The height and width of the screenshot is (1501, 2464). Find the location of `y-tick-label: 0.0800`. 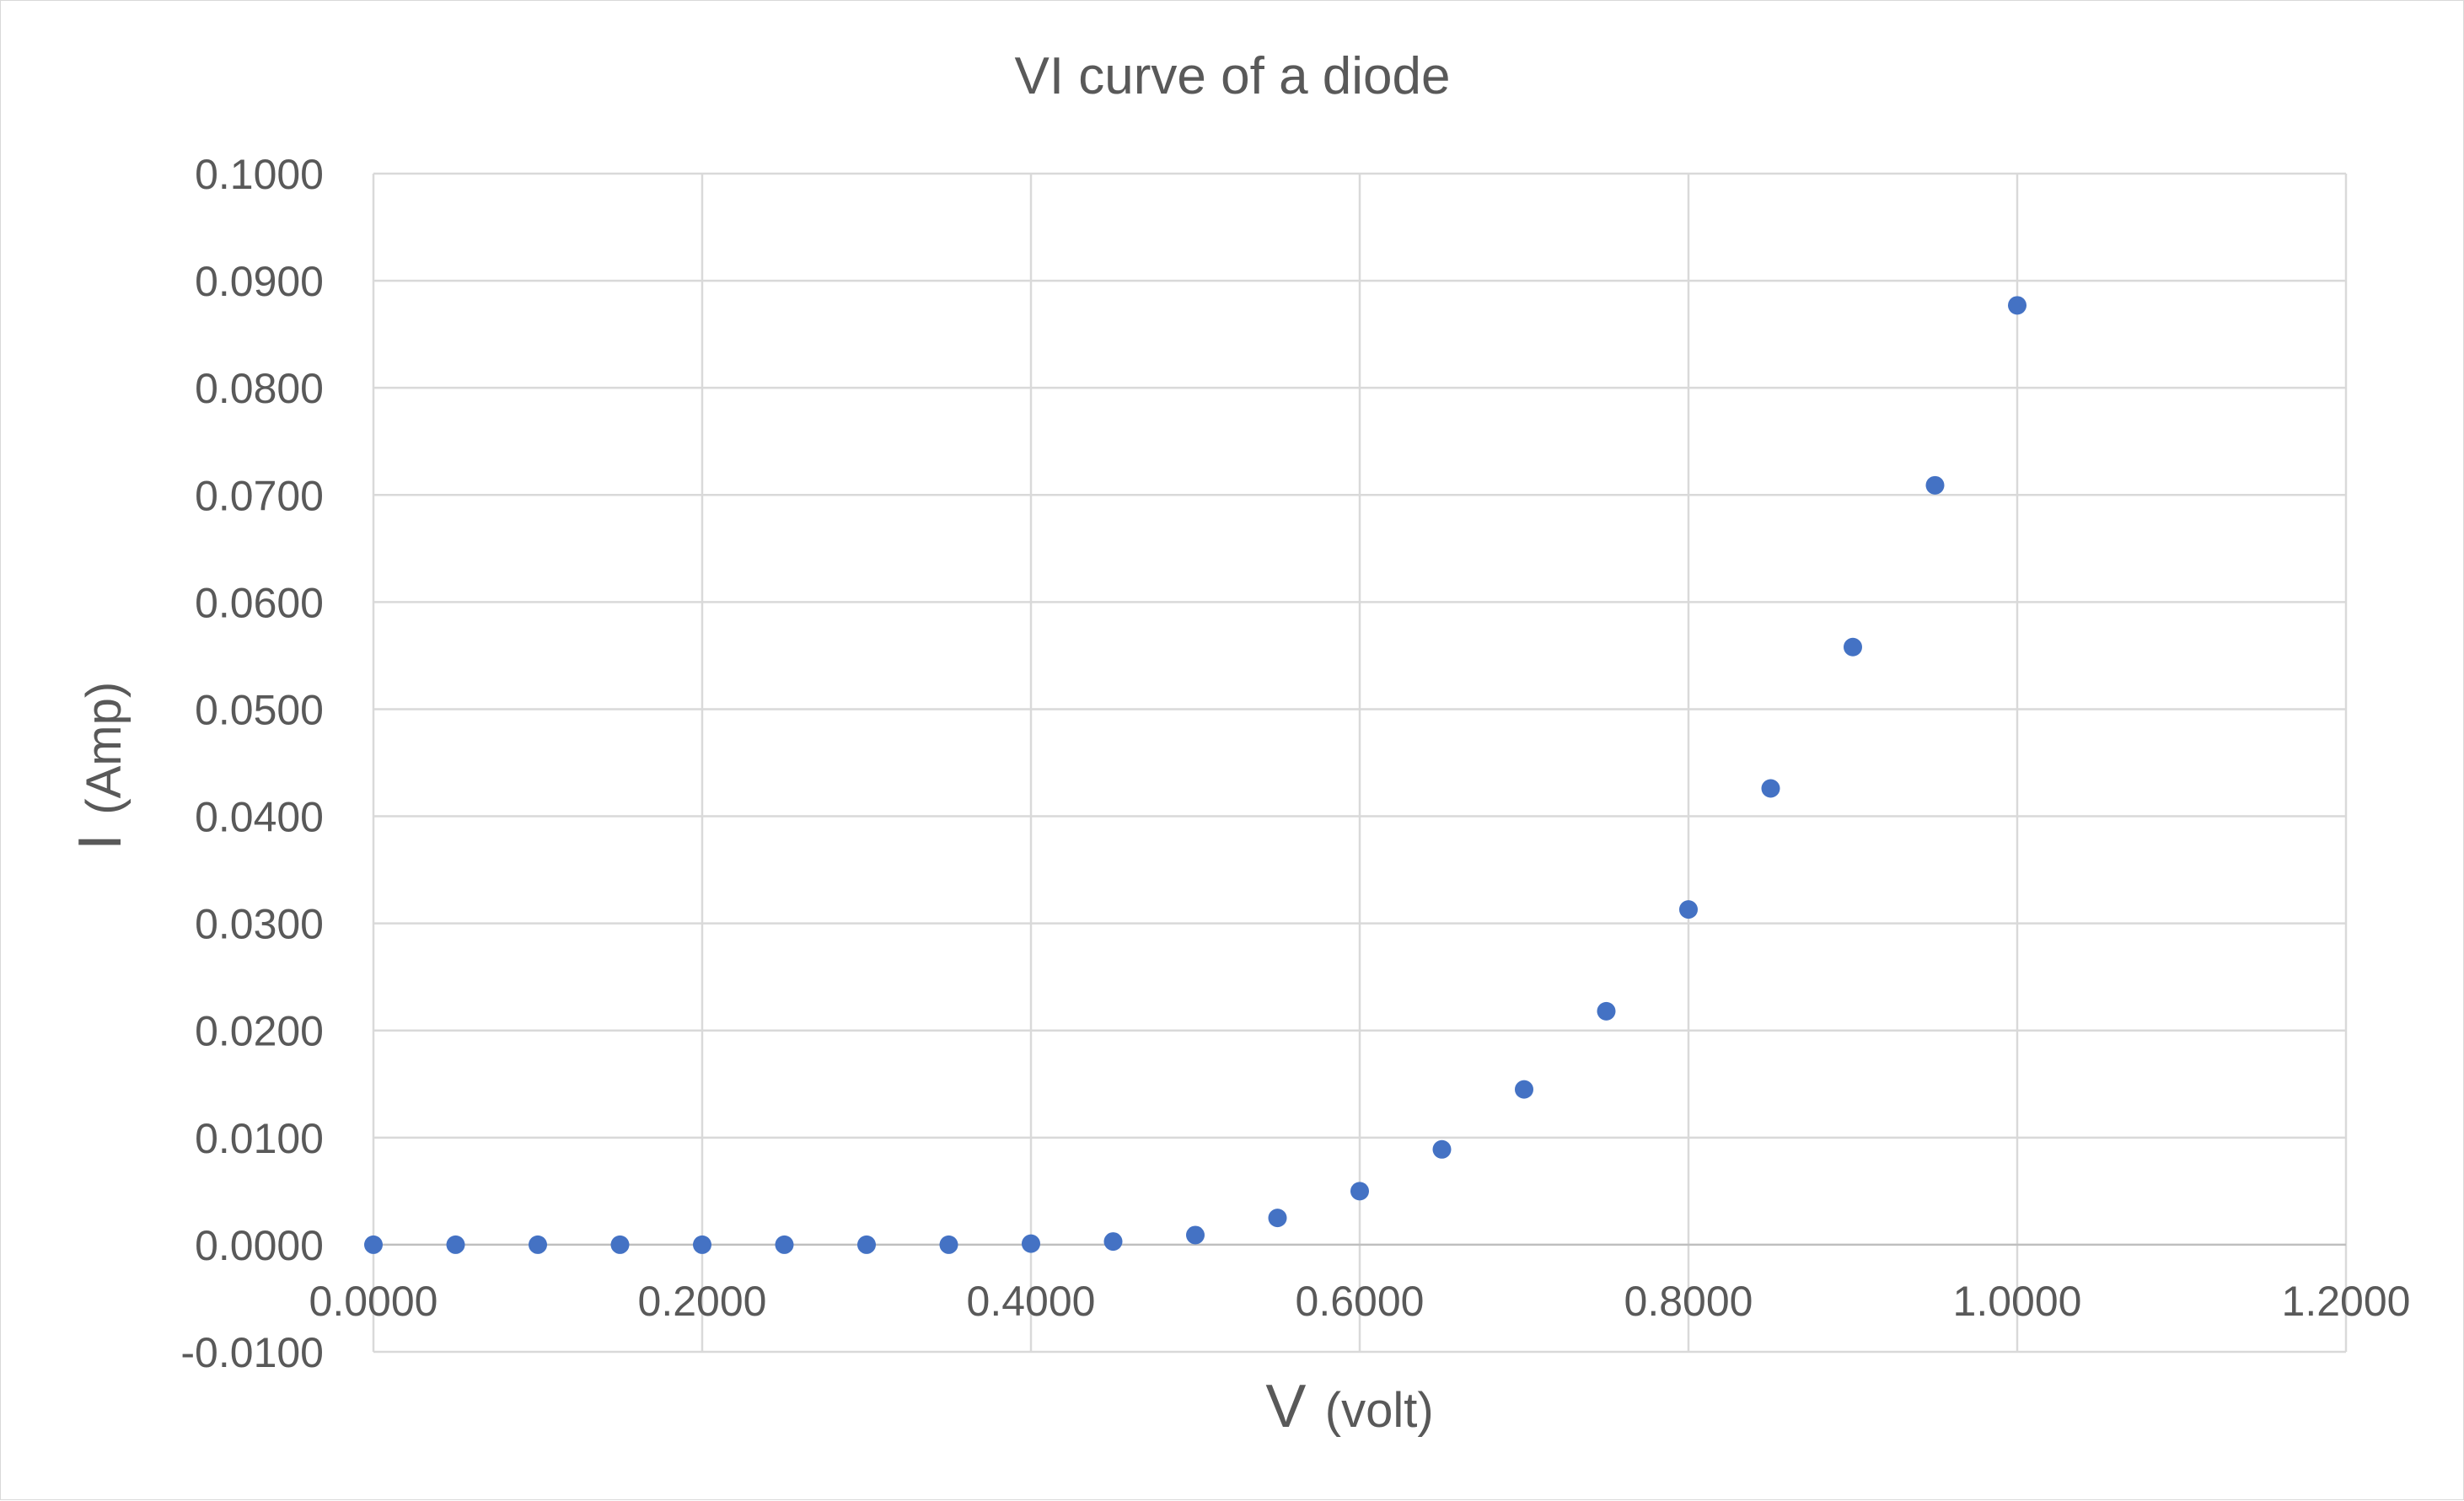

y-tick-label: 0.0800 is located at coordinates (259, 388).